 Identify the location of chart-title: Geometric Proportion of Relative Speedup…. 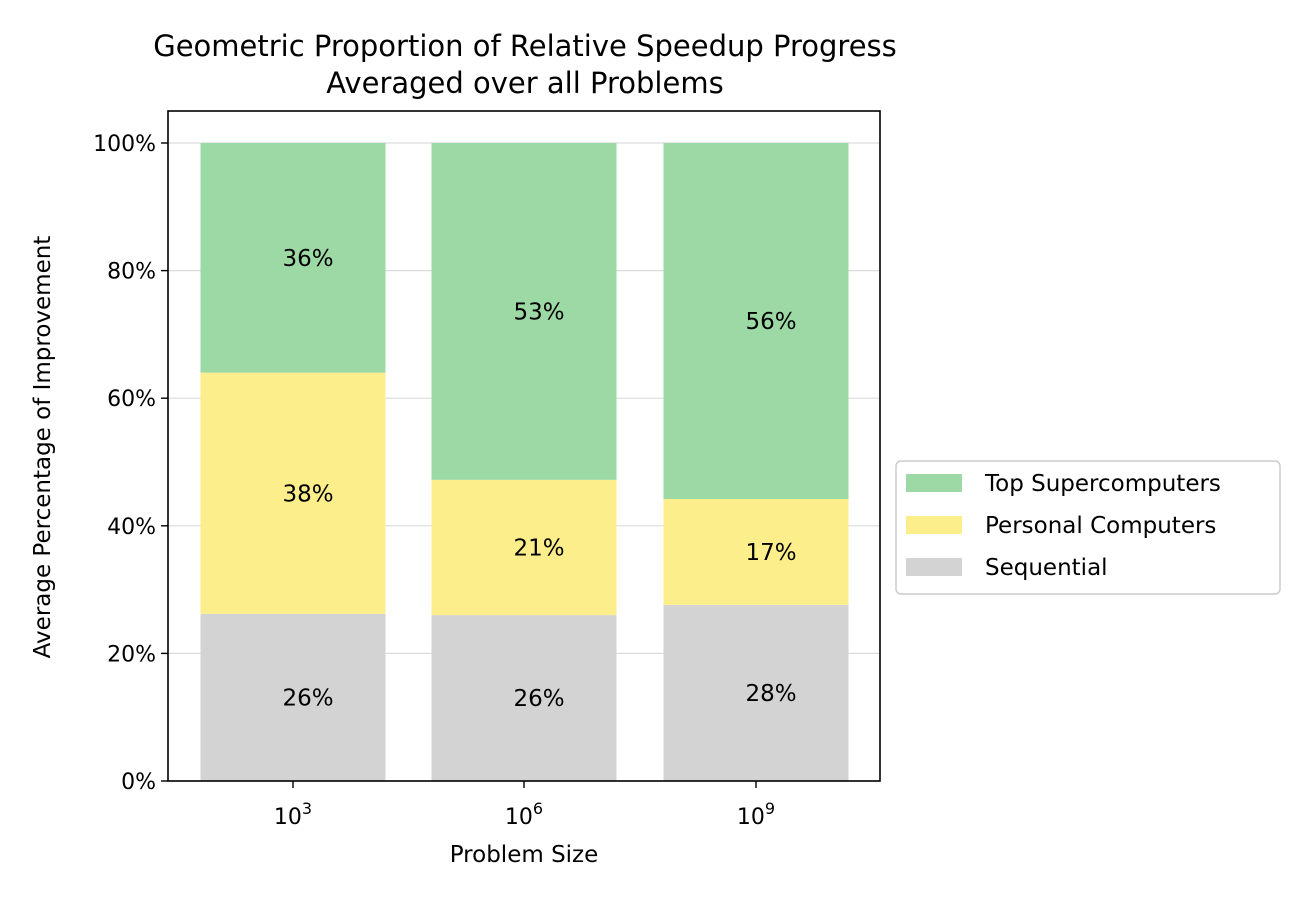
(525, 46).